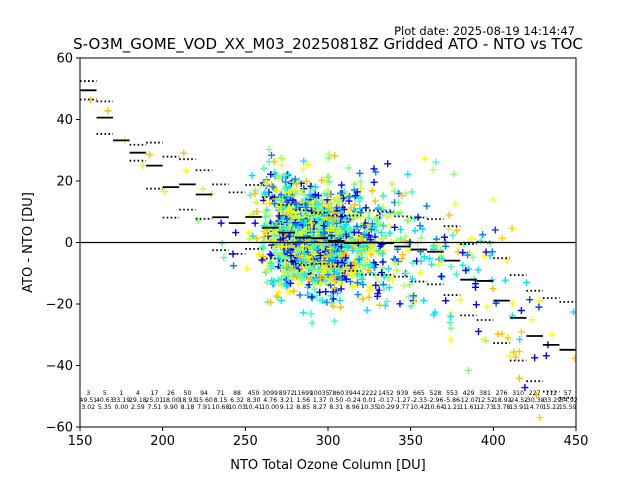 The image size is (640, 480). Describe the element at coordinates (369, 407) in the screenshot. I see `bin-std-label: 10.35` at that location.